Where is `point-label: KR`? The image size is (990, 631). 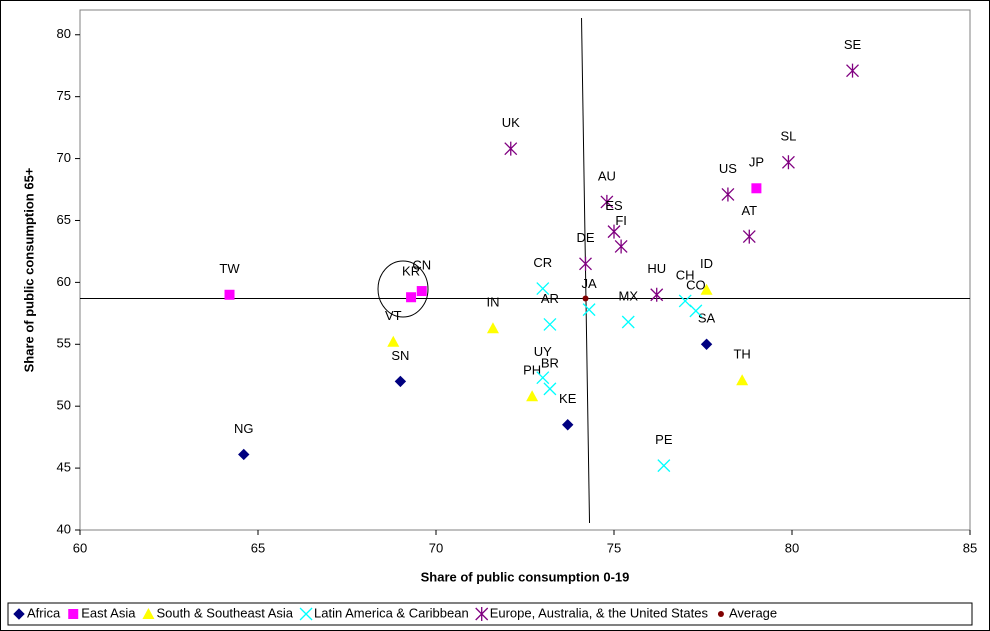 point-label: KR is located at coordinates (411, 271).